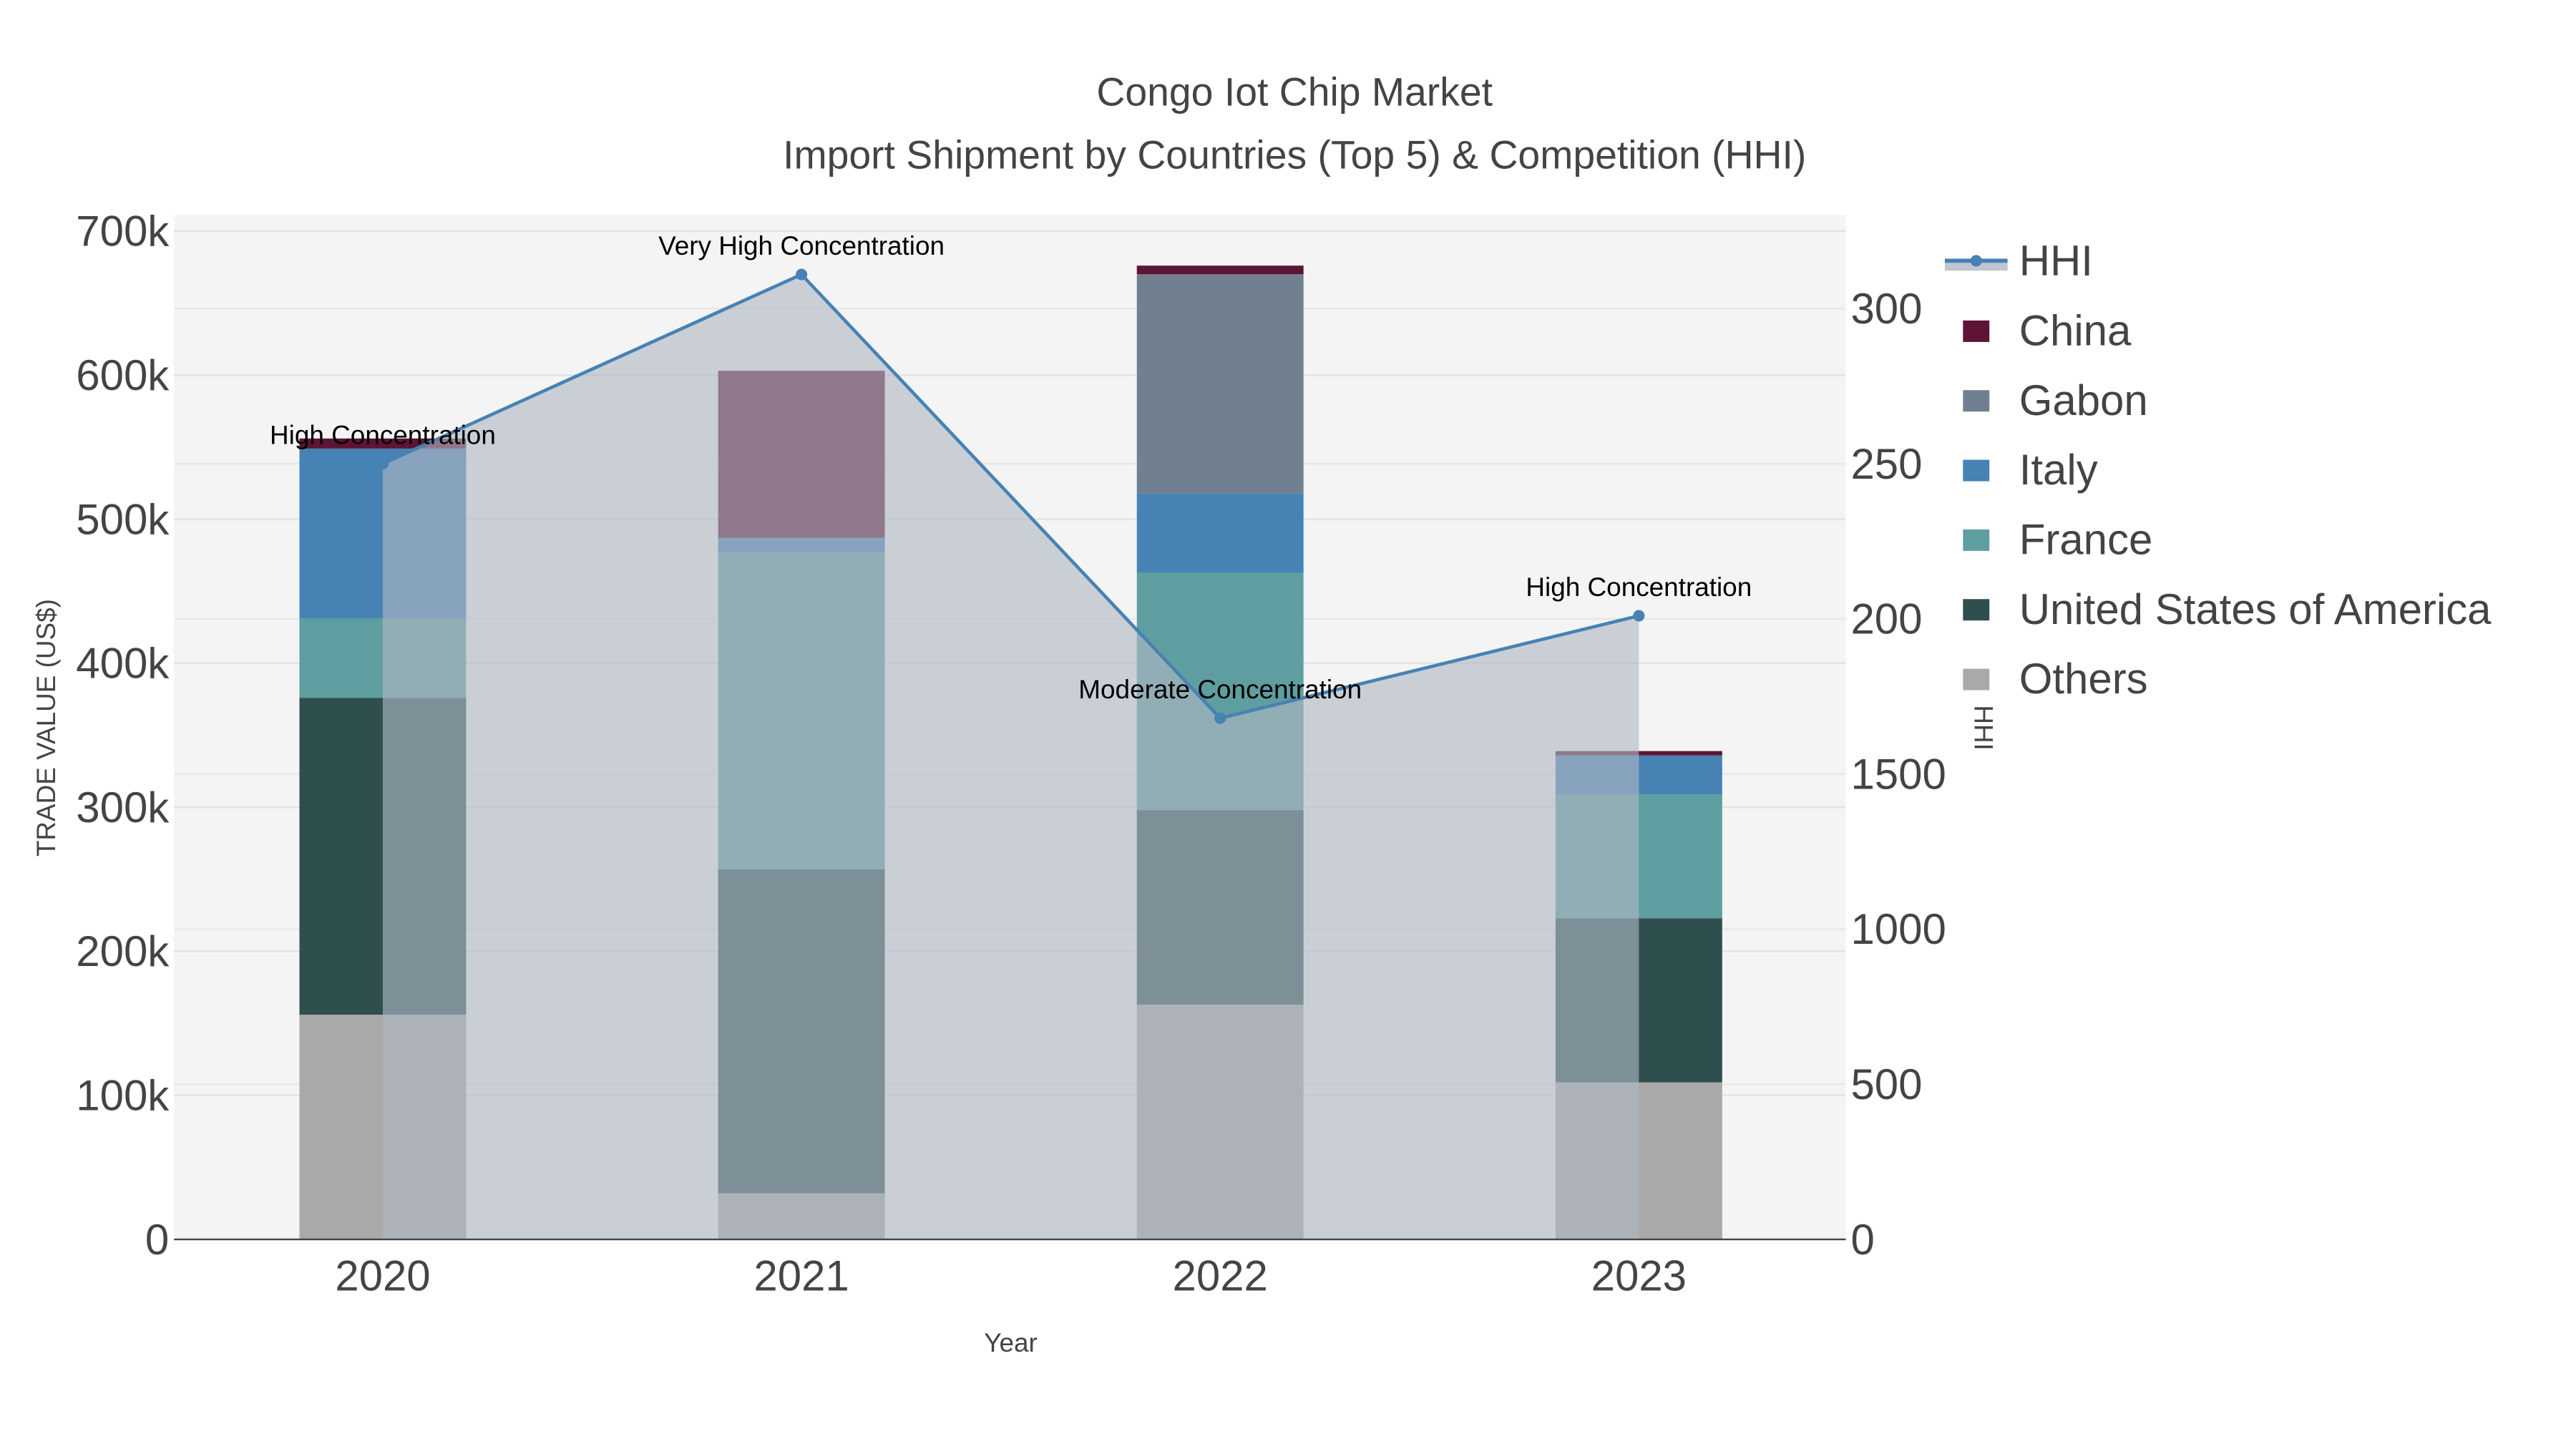  I want to click on legend-item-china: China, so click(2047, 330).